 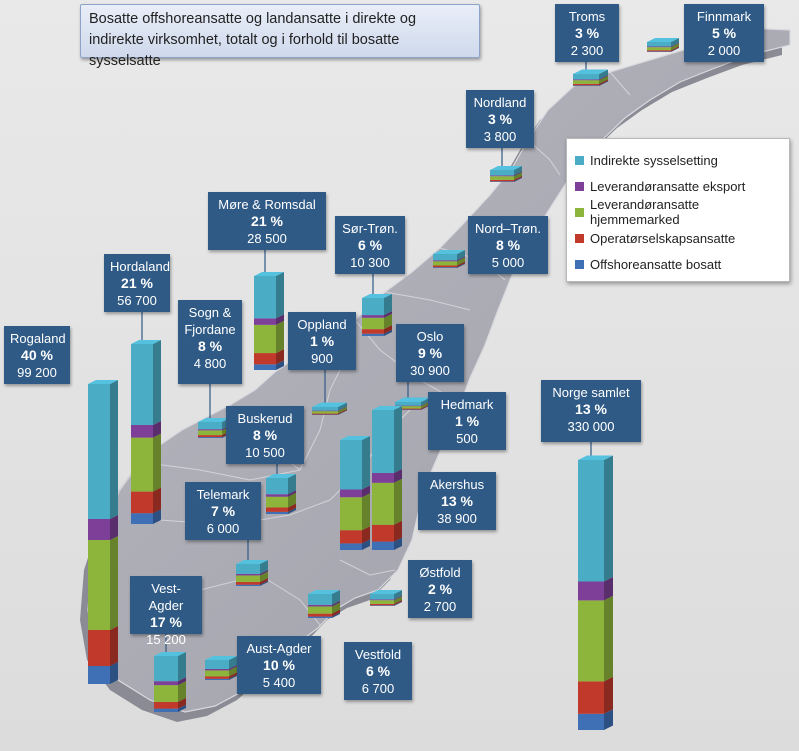 What do you see at coordinates (99, 585) in the screenshot?
I see `bar-rogaland-segment-hjemmemarked` at bounding box center [99, 585].